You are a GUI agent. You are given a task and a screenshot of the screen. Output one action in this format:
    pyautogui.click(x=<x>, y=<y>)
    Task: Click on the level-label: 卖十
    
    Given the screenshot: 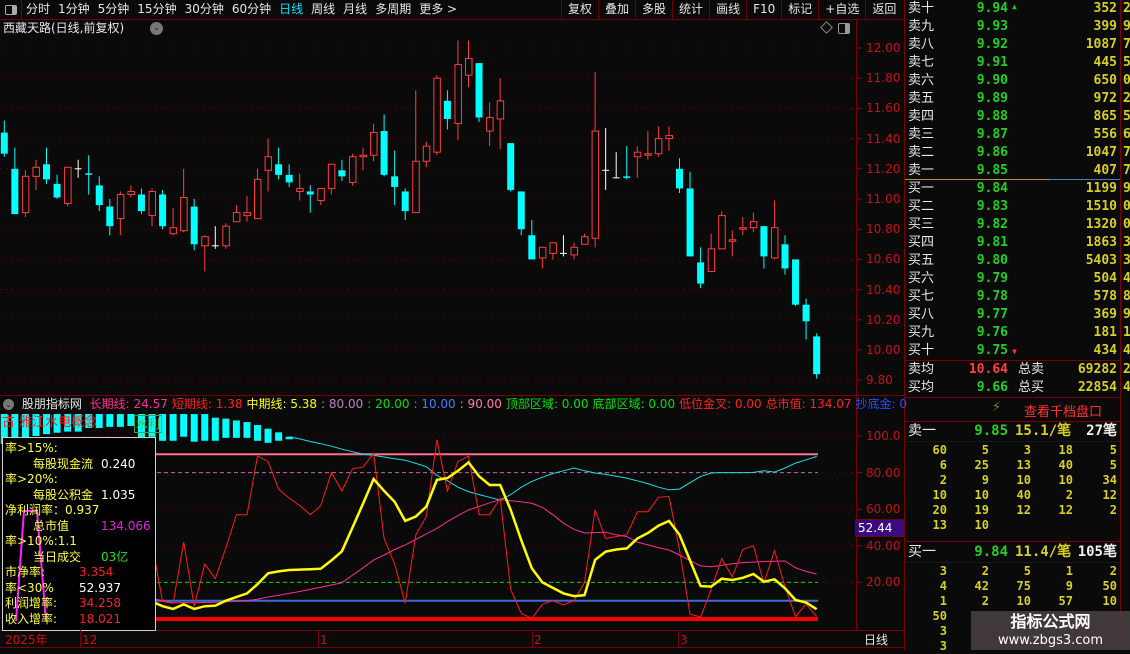 What is the action you would take?
    pyautogui.click(x=921, y=8)
    